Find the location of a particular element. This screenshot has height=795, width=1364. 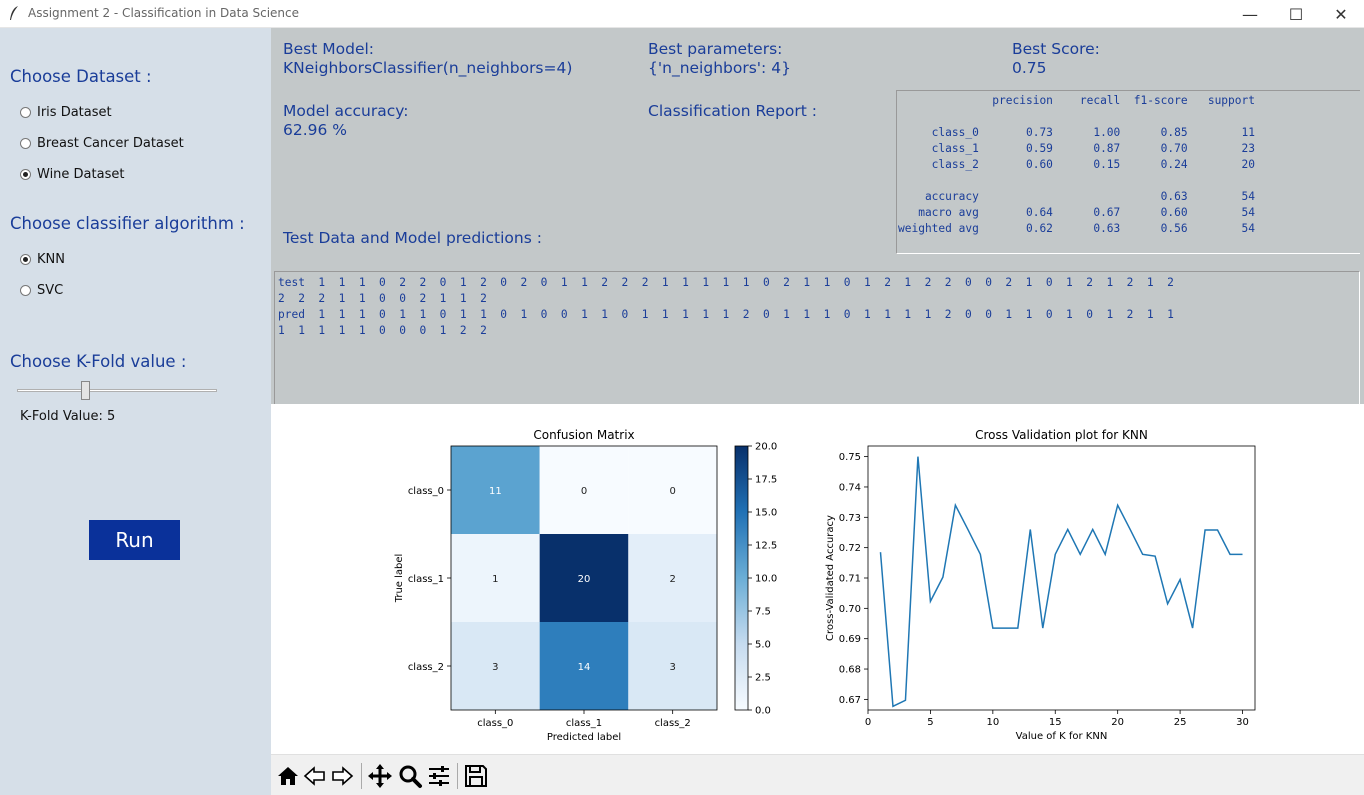

cv-x-tick-label: 0 is located at coordinates (868, 722).